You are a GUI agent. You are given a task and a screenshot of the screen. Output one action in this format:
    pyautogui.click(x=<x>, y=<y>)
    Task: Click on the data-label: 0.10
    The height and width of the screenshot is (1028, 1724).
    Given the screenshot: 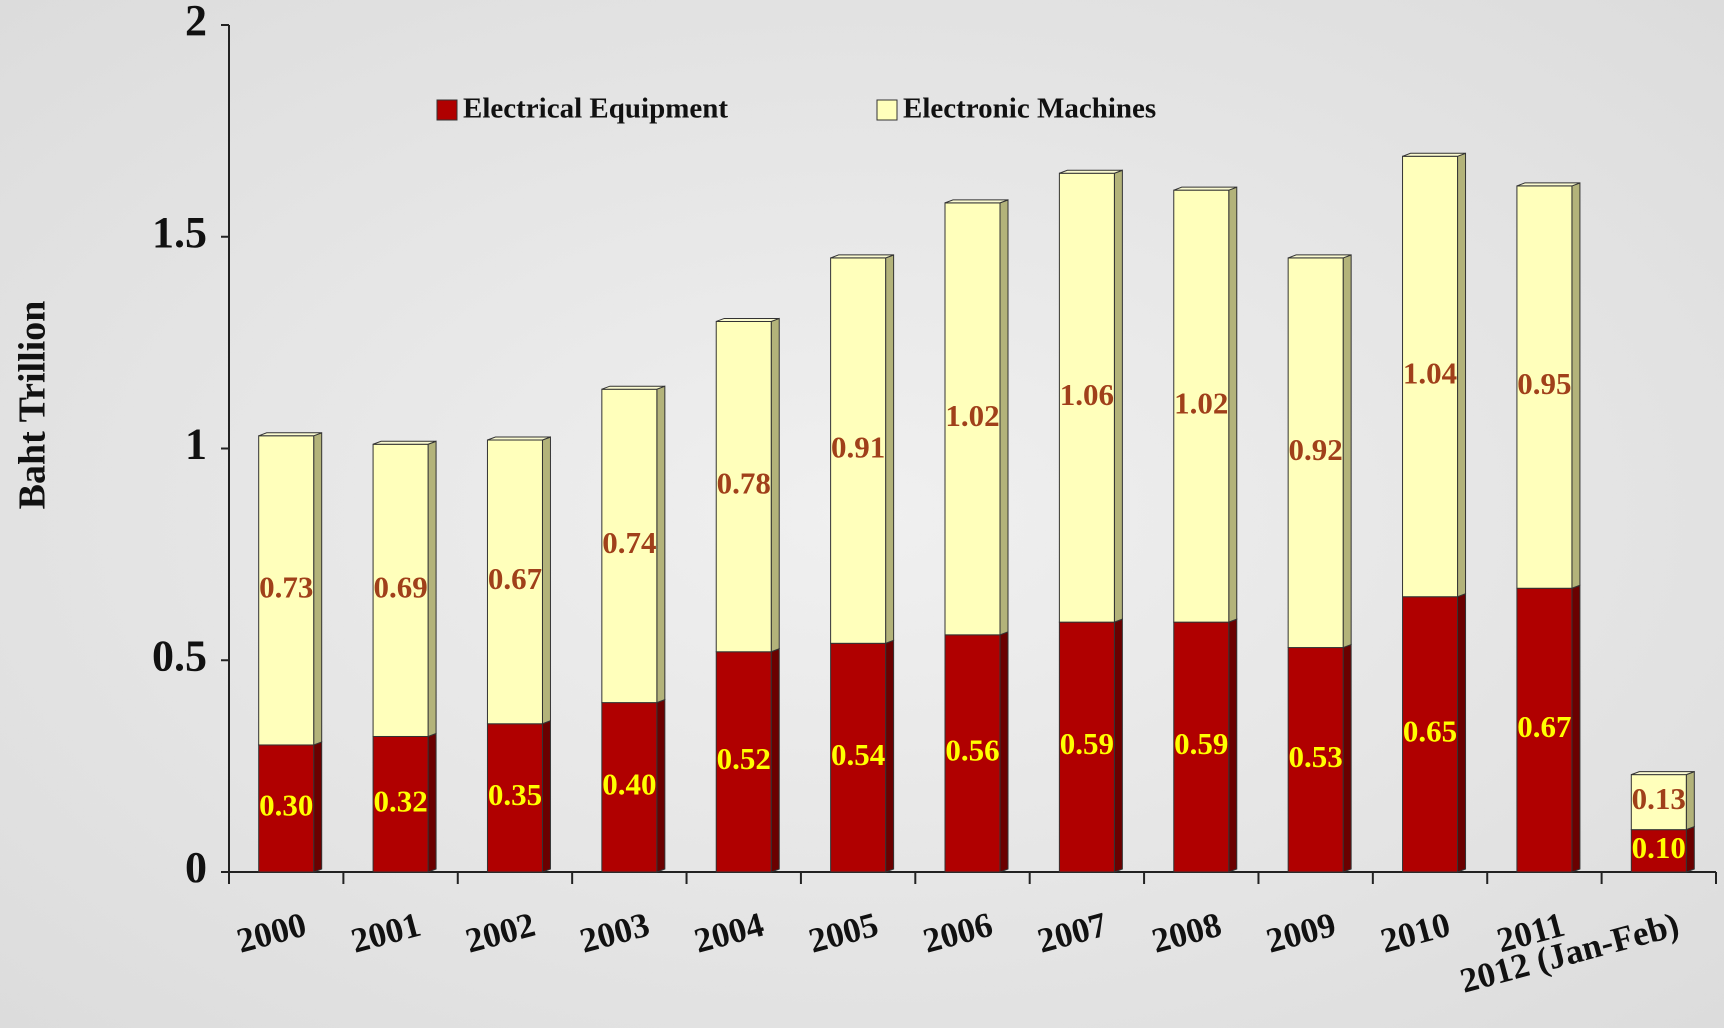 What is the action you would take?
    pyautogui.click(x=1659, y=847)
    